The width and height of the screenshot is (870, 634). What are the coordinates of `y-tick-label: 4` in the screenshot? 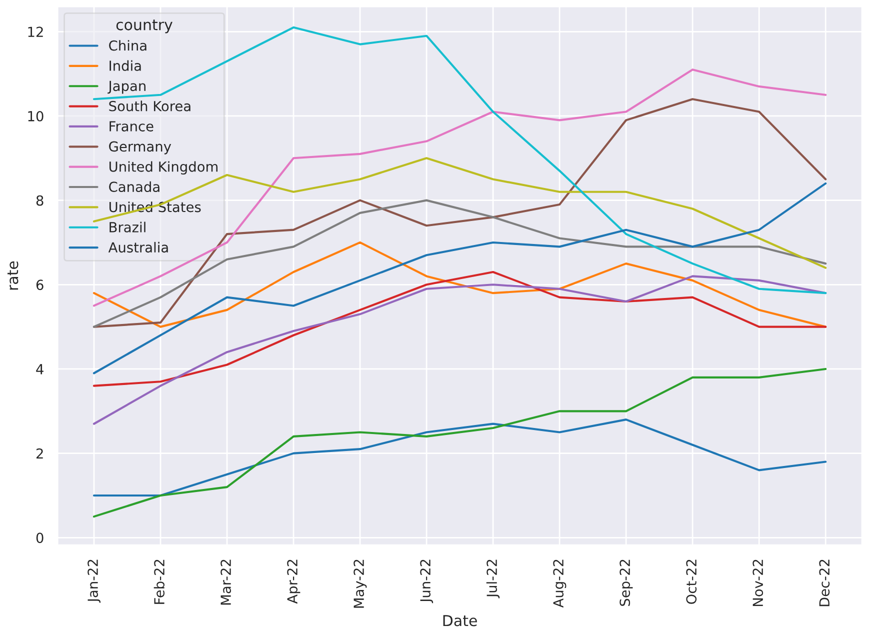 It's located at (40, 369).